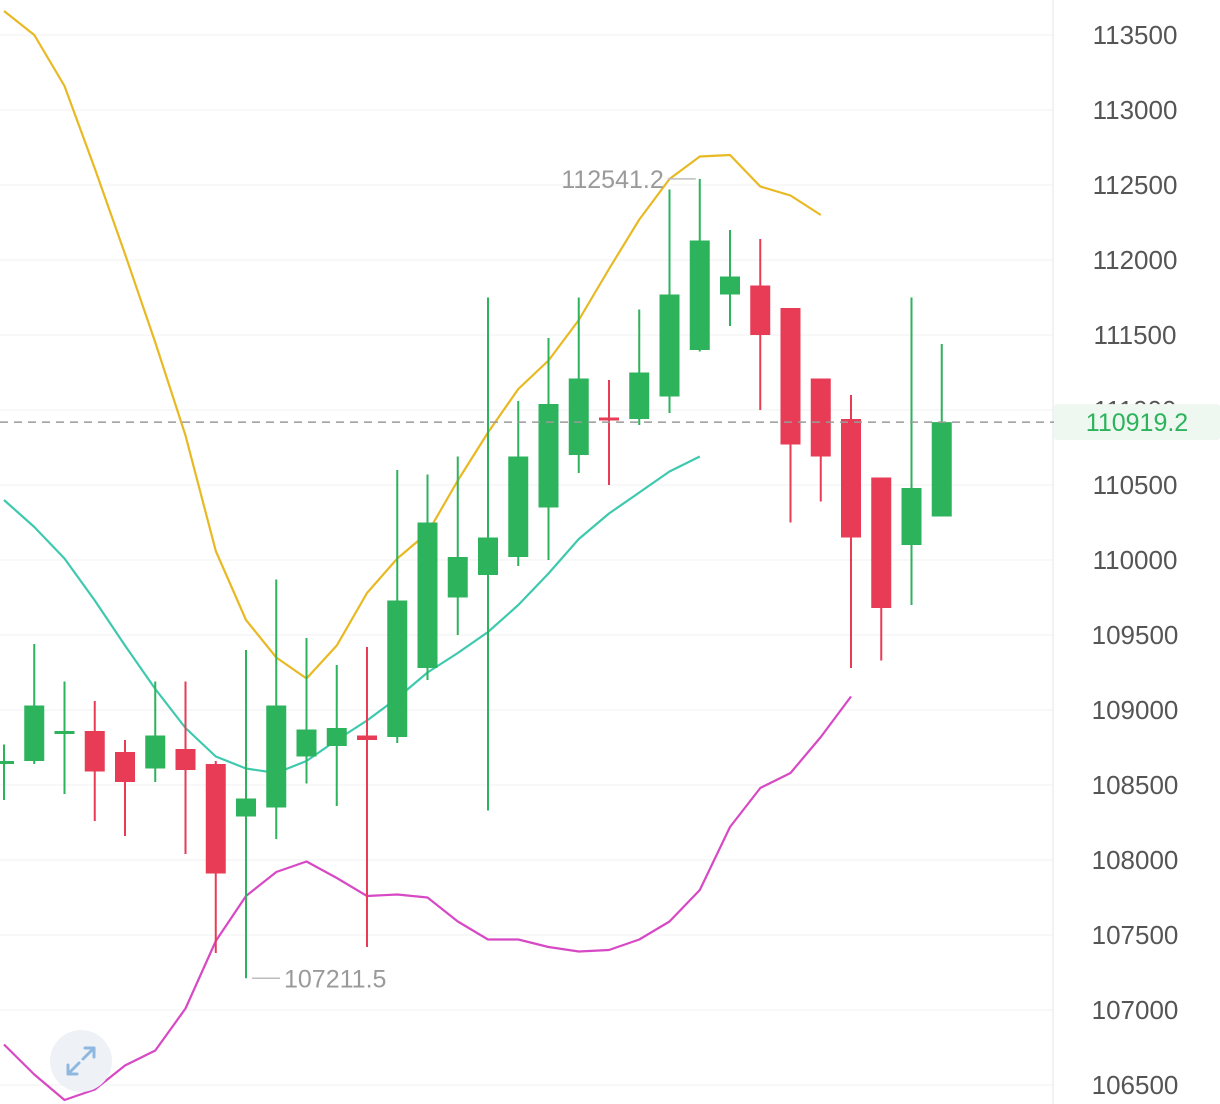 The image size is (1220, 1104). I want to click on min-price-marker: 107211.5, so click(319, 979).